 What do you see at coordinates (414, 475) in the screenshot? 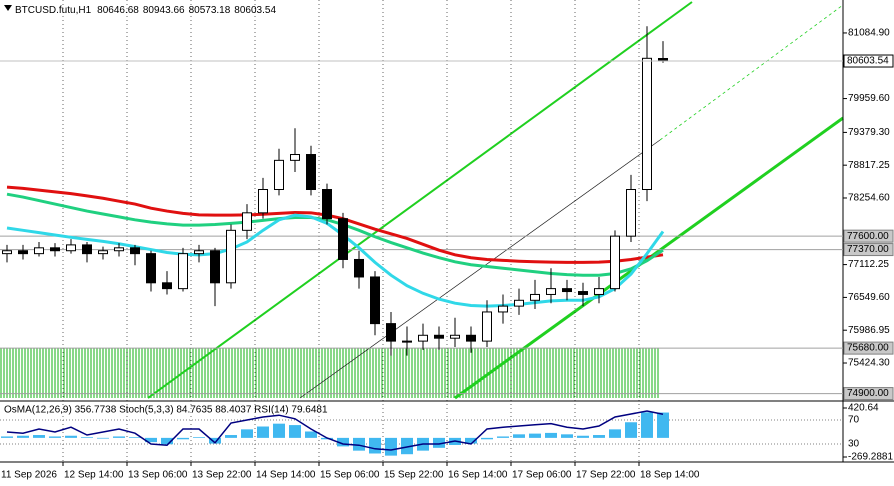
I see `x-tick-label: 15 Sep 22:00` at bounding box center [414, 475].